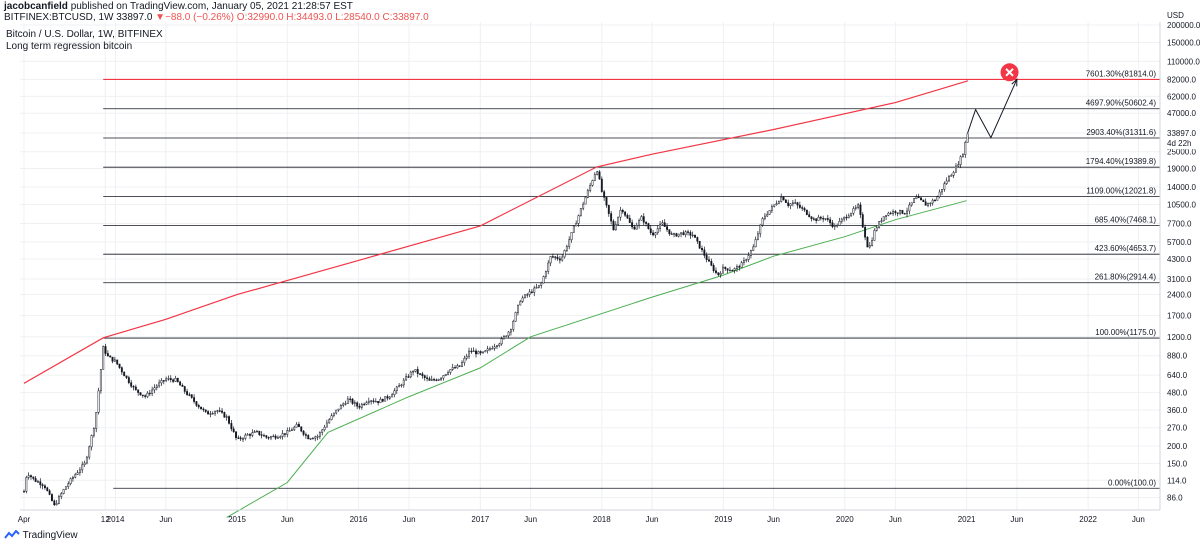  Describe the element at coordinates (1180, 138) in the screenshot. I see `current-price-box` at that location.